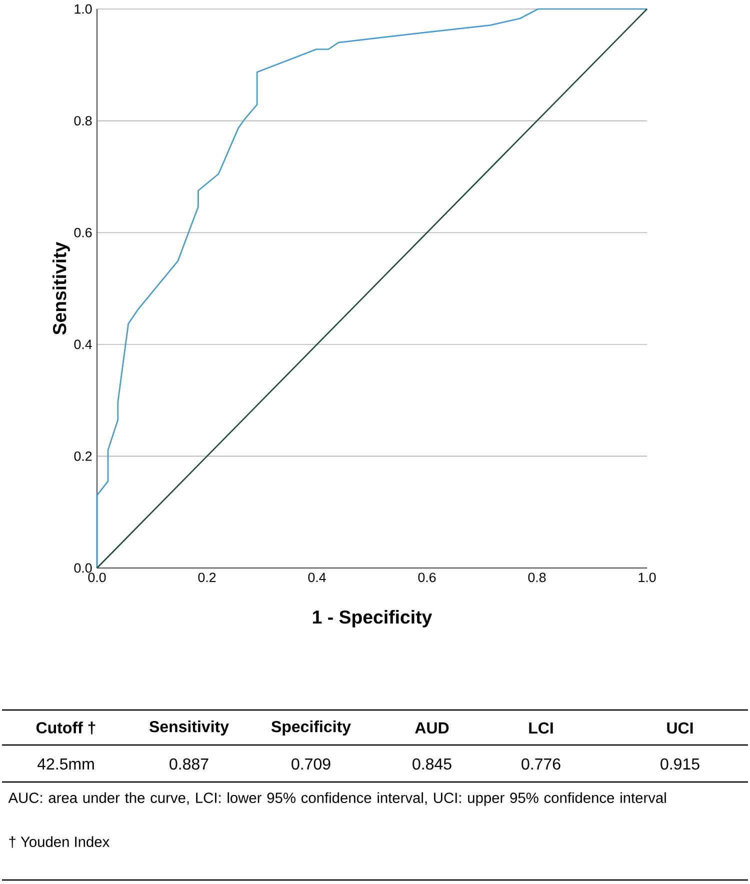  Describe the element at coordinates (83, 121) in the screenshot. I see `y-tick-label: 0.8` at that location.